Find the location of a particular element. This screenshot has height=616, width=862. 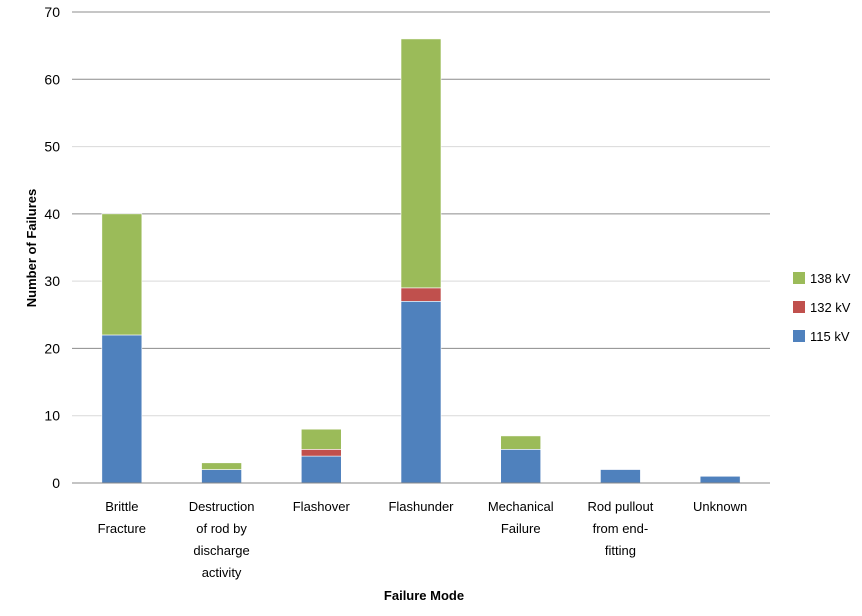

y-tick-label: 50 is located at coordinates (52, 147).